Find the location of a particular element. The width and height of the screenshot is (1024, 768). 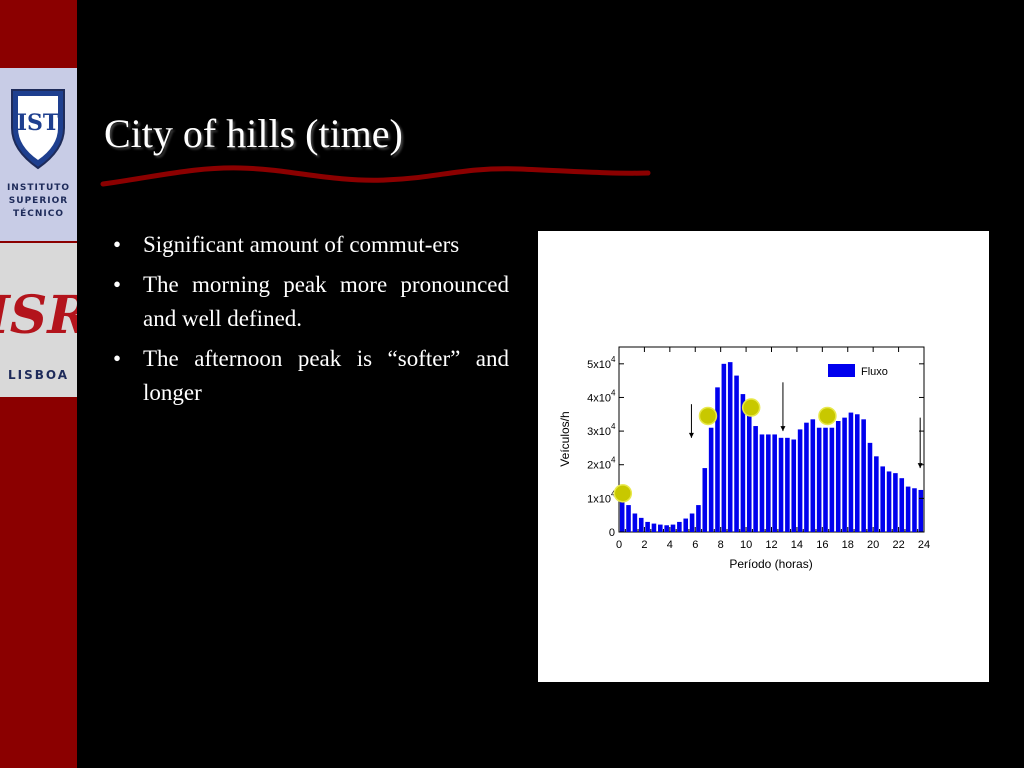

x-tick-label: 14 is located at coordinates (797, 545).